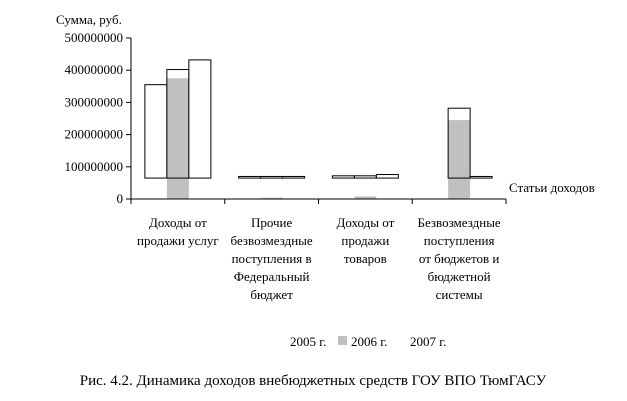 Image resolution: width=627 pixels, height=401 pixels. Describe the element at coordinates (459, 258) in the screenshot. I see `category-label: от бюджетов и` at that location.